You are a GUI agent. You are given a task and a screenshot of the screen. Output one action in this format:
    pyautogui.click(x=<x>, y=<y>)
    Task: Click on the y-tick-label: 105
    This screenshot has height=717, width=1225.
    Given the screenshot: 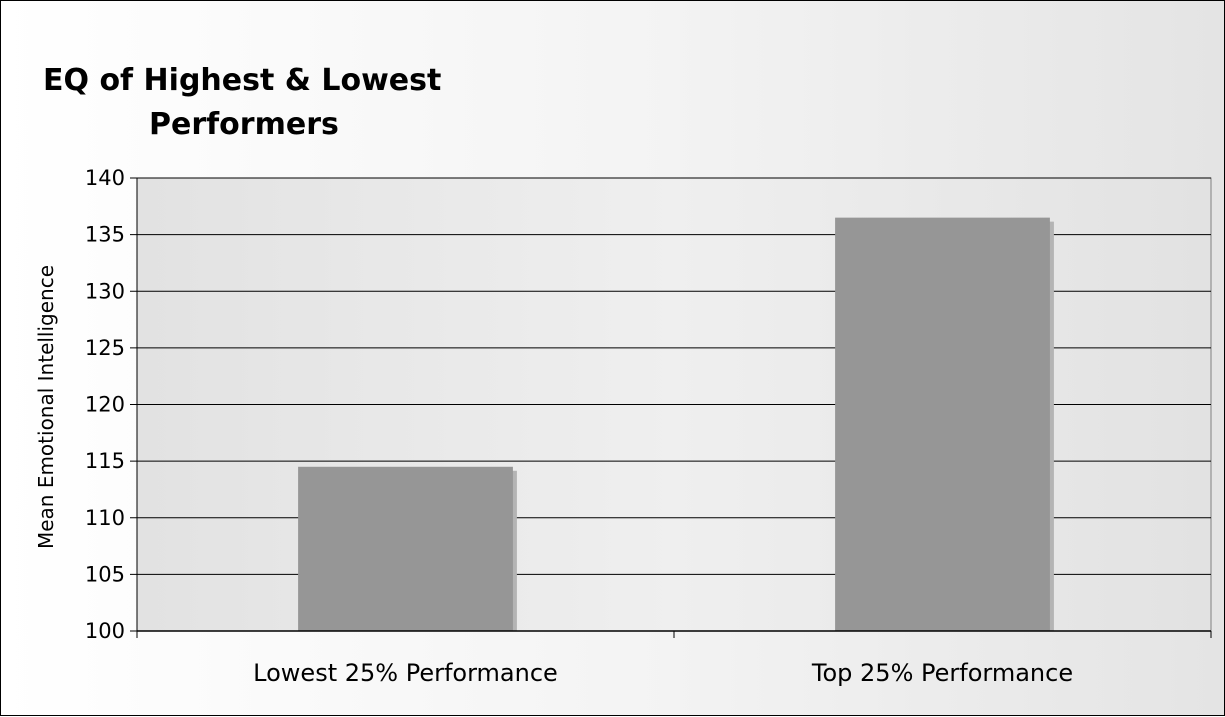 What is the action you would take?
    pyautogui.click(x=105, y=574)
    